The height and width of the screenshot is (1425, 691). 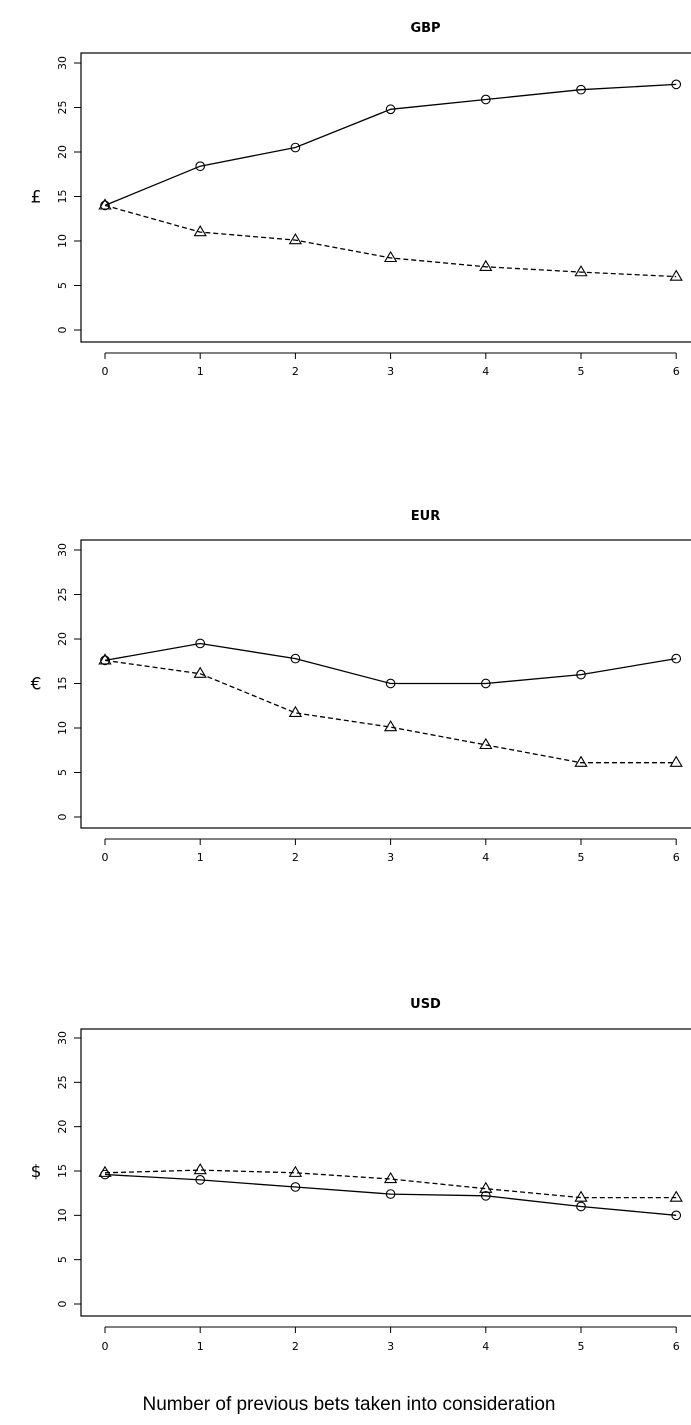 What do you see at coordinates (425, 1004) in the screenshot?
I see `chart-title: USD` at bounding box center [425, 1004].